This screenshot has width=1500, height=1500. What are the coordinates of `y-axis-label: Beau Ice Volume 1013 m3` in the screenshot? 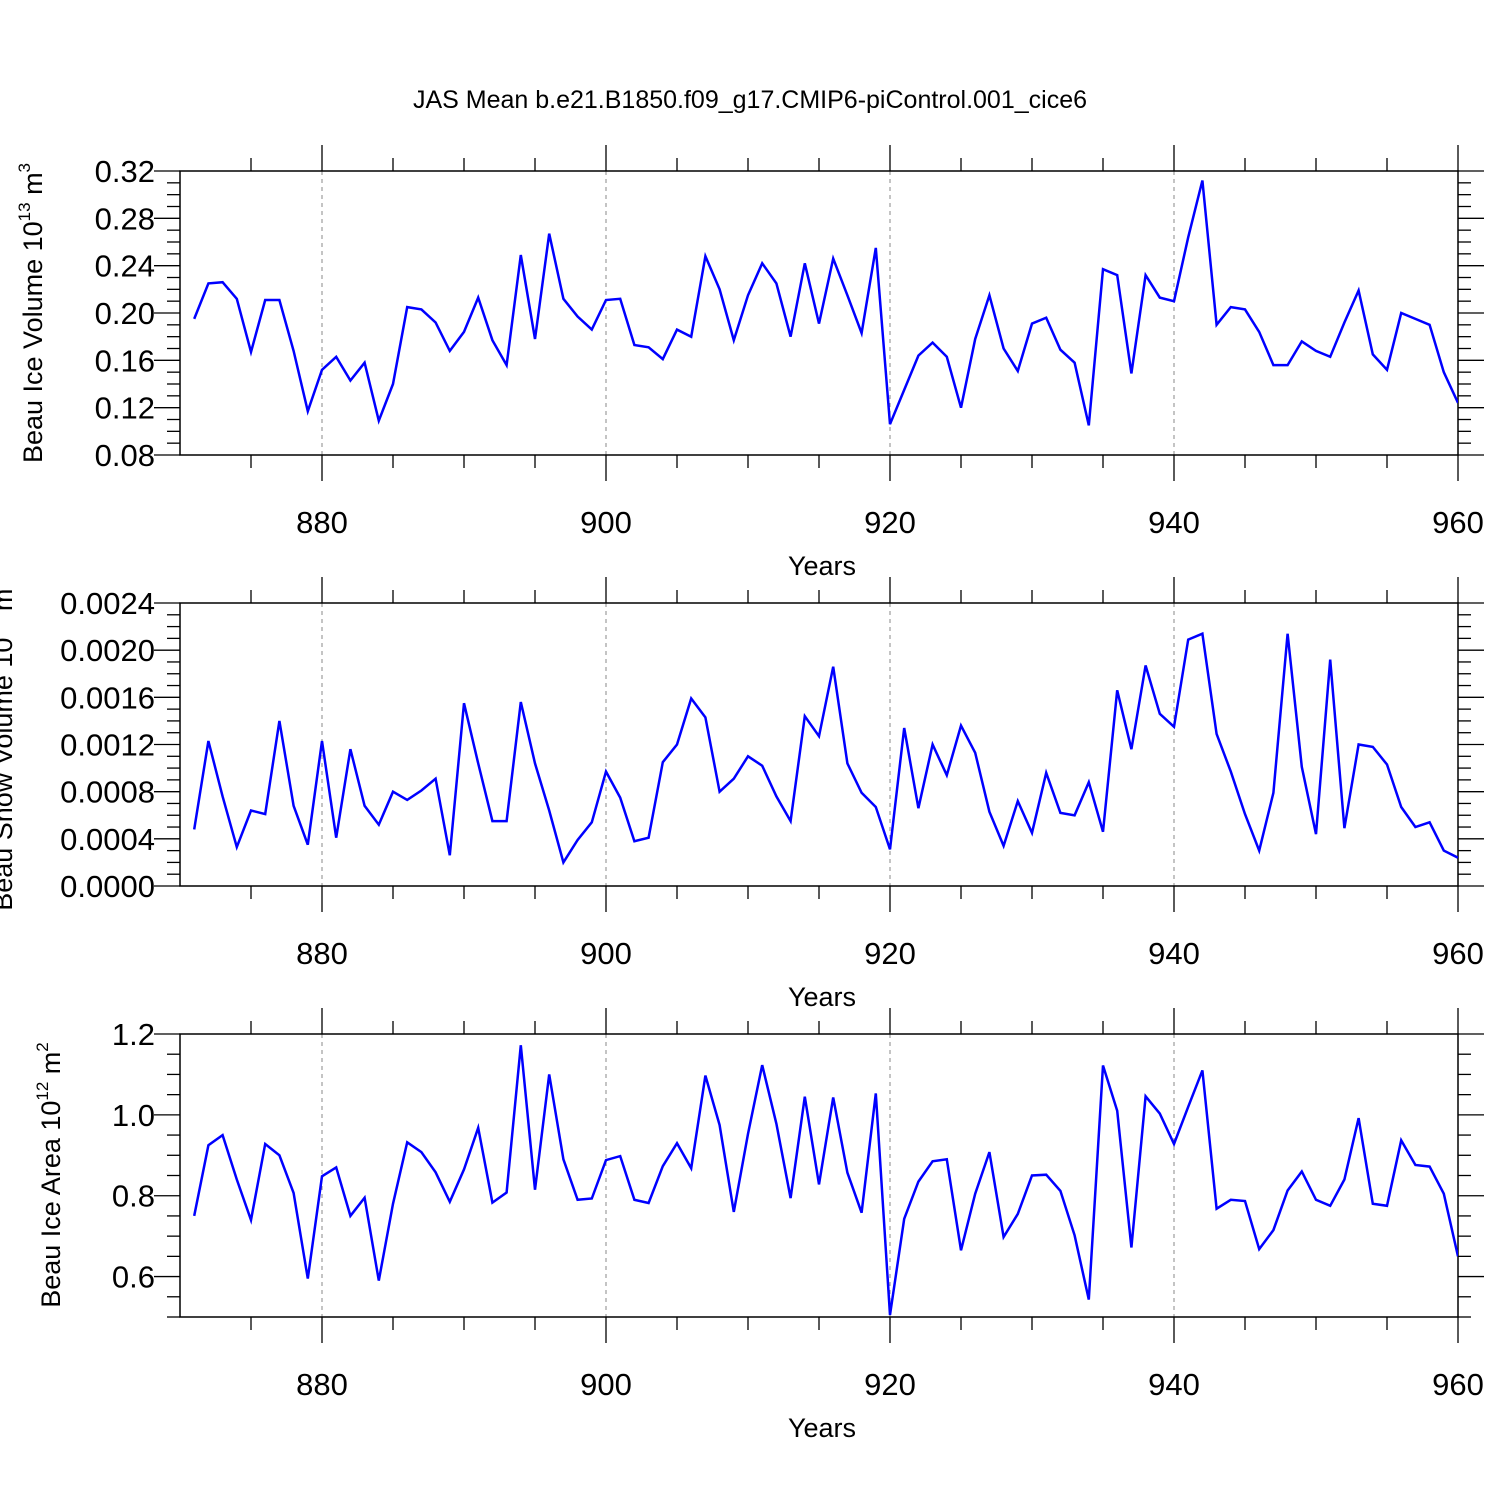 It's located at (31, 313).